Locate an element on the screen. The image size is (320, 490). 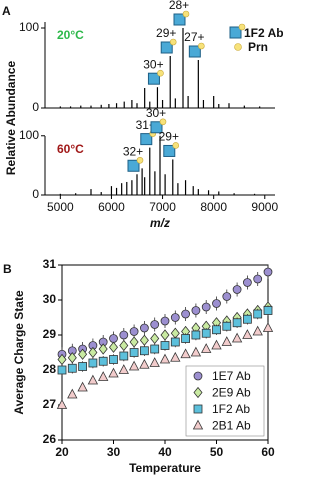
legend-label: 2E9 Ab is located at coordinates (231, 393).